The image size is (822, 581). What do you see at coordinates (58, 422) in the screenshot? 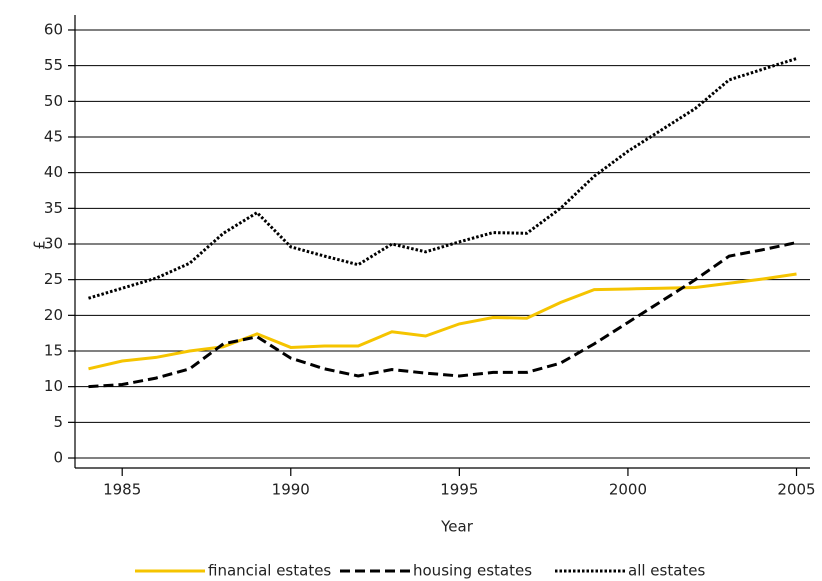
I see `y-tick-label: 5` at bounding box center [58, 422].